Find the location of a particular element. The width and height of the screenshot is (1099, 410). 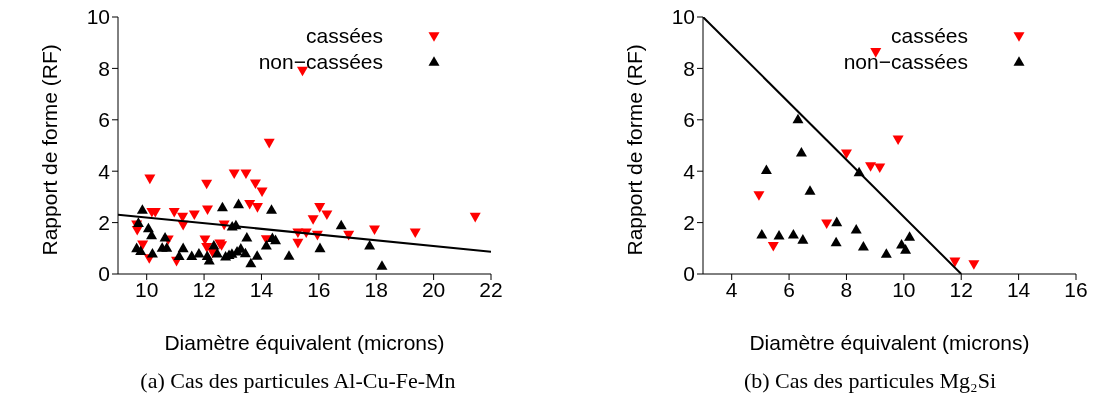

x-tick-label: 20 is located at coordinates (433, 289).